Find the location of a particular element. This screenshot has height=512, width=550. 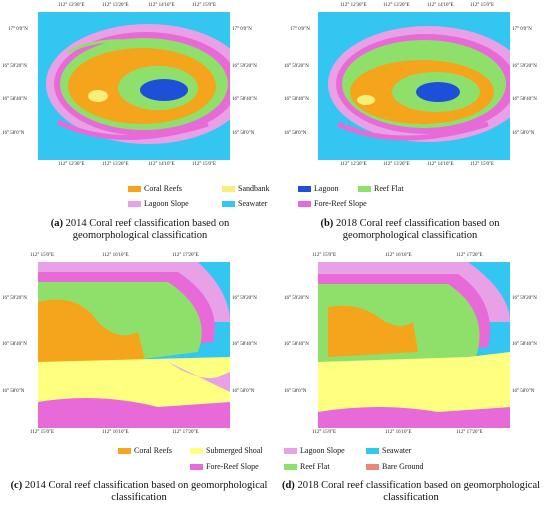

panel-c-bottom-tick: 112° 15'0"E is located at coordinates (42, 432).